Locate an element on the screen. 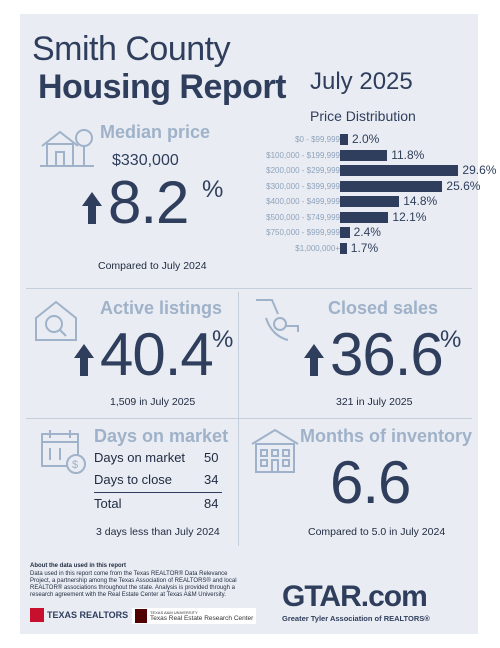 The width and height of the screenshot is (500, 648). building-icon is located at coordinates (275, 453).